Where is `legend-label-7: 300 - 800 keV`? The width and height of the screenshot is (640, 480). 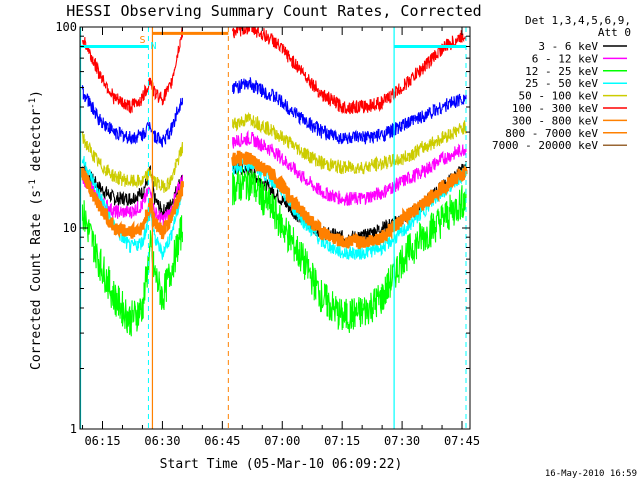
legend-label-7: 300 - 800 keV is located at coordinates (555, 120).